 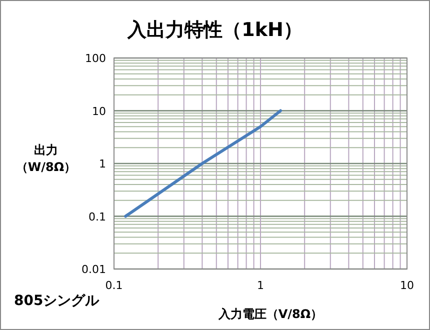 What do you see at coordinates (94, 269) in the screenshot?
I see `y-tick-label: 0.01` at bounding box center [94, 269].